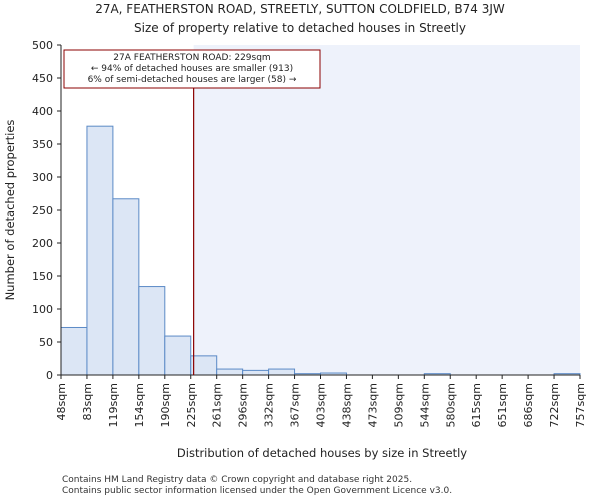 This screenshot has height=500, width=600. Describe the element at coordinates (42, 210) in the screenshot. I see `y-tick-label-250: 250` at that location.